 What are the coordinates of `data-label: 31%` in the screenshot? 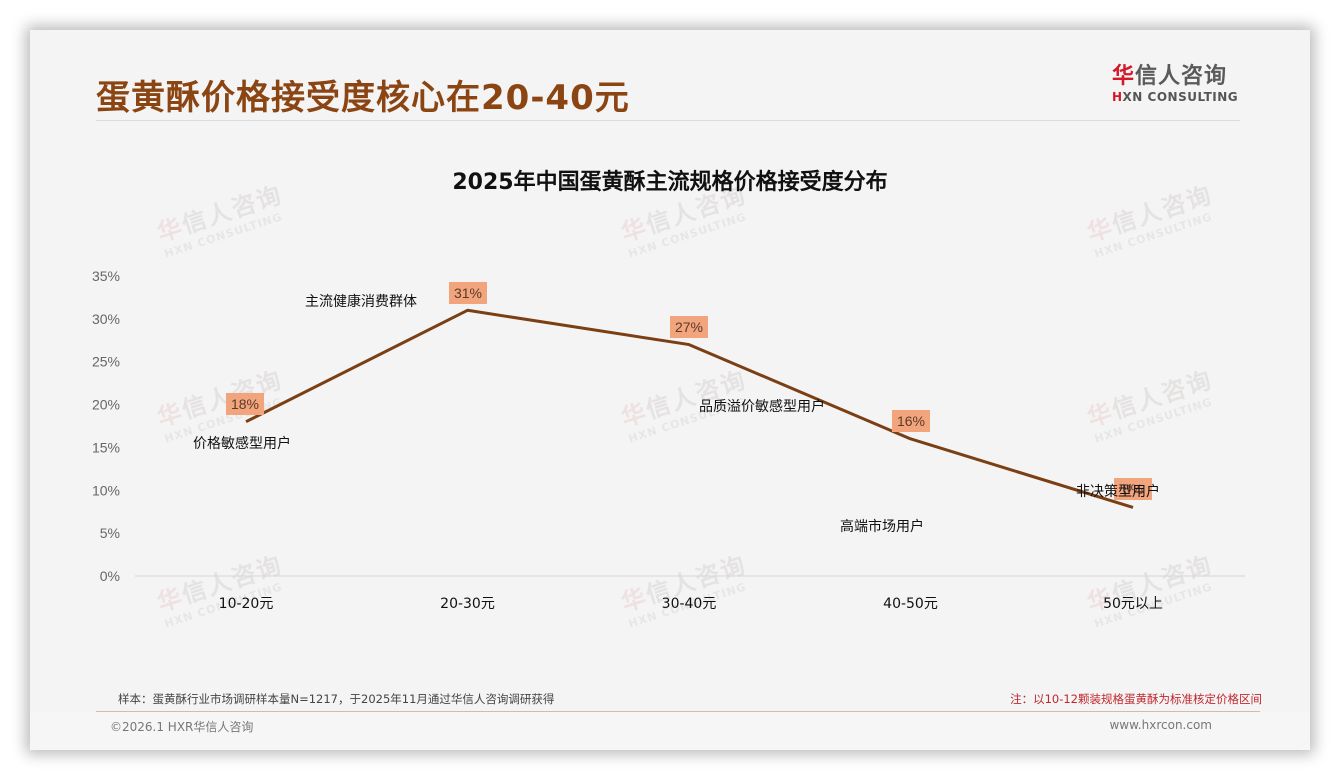 It's located at (468, 293).